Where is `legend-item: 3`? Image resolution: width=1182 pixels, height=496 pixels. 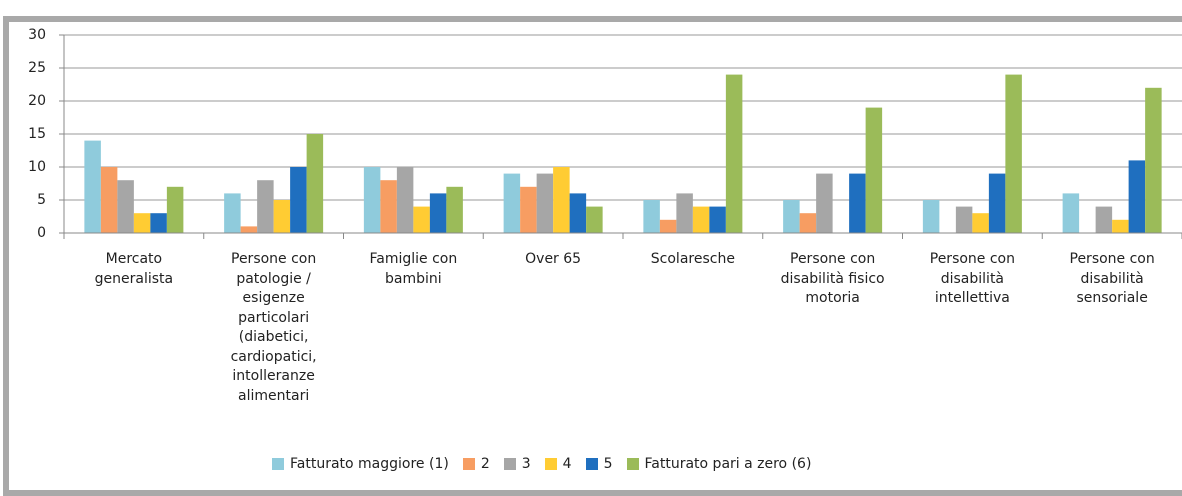 legend-item: 3 is located at coordinates (517, 464).